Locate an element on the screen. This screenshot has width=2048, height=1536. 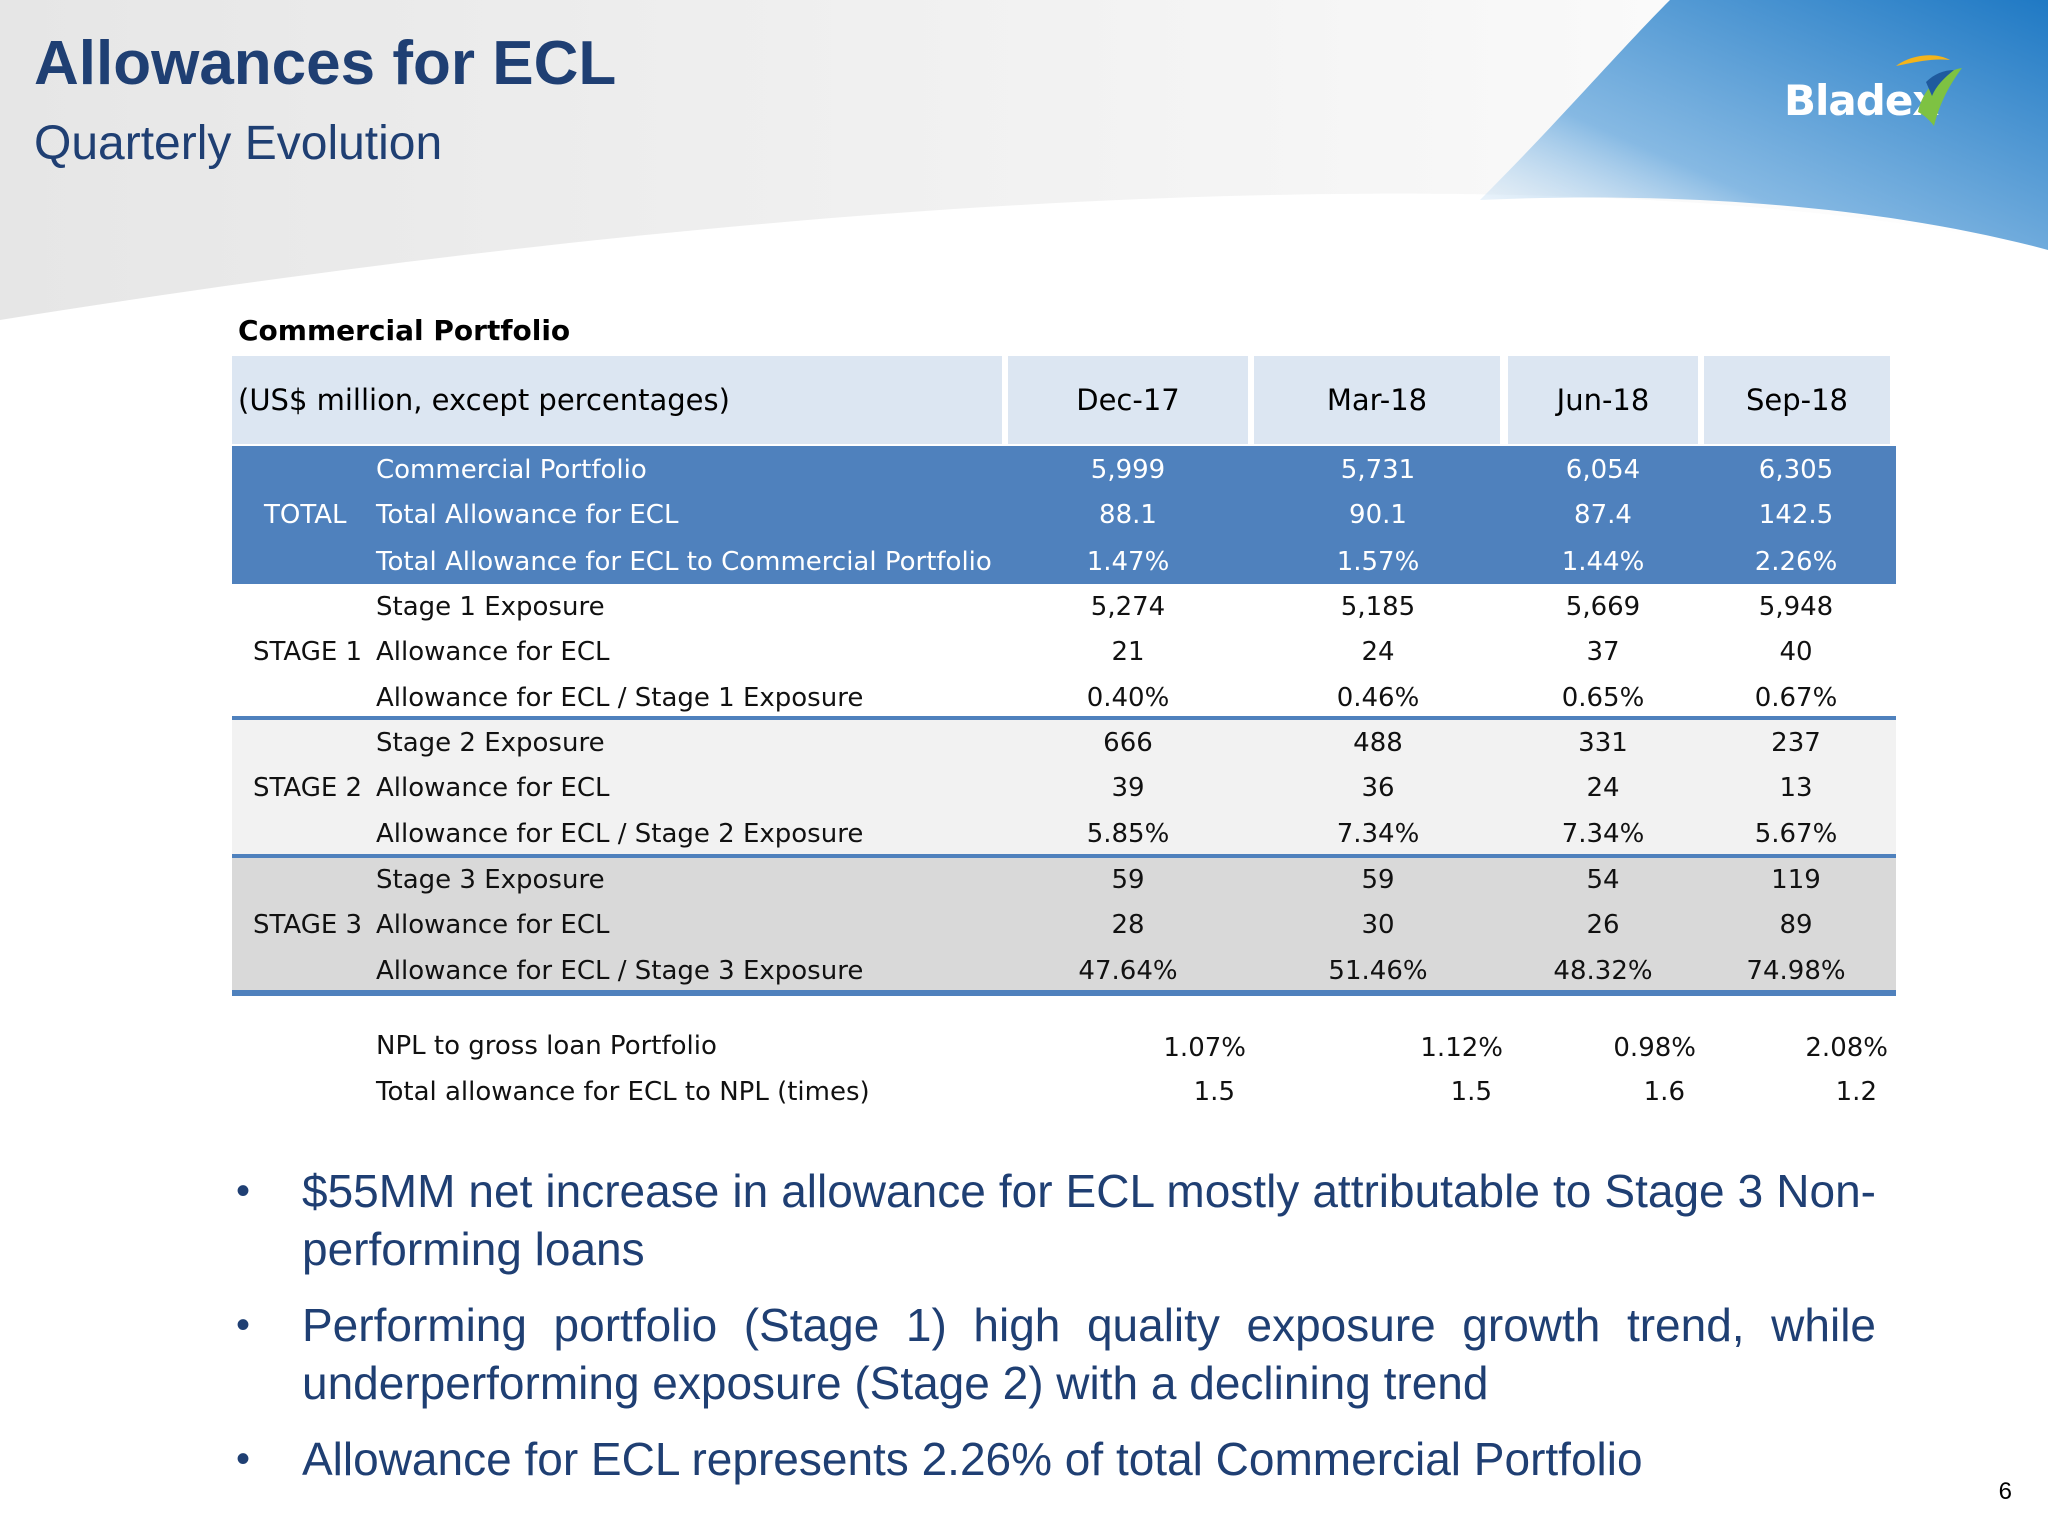
table-cell: 39 is located at coordinates (1128, 788).